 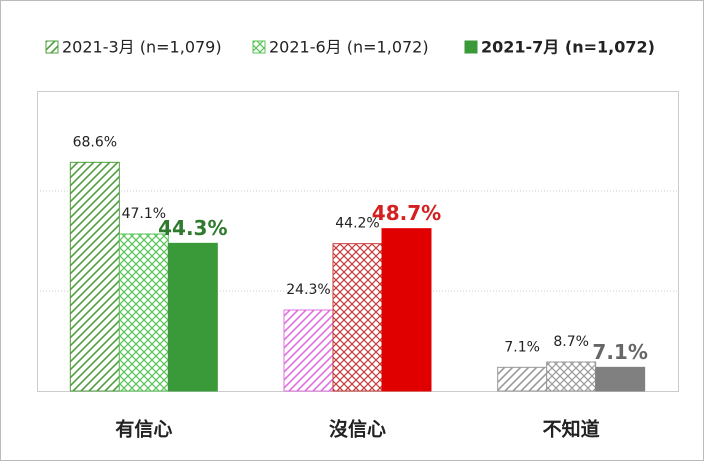 What do you see at coordinates (308, 290) in the screenshot?
I see `value-label: 24.3%` at bounding box center [308, 290].